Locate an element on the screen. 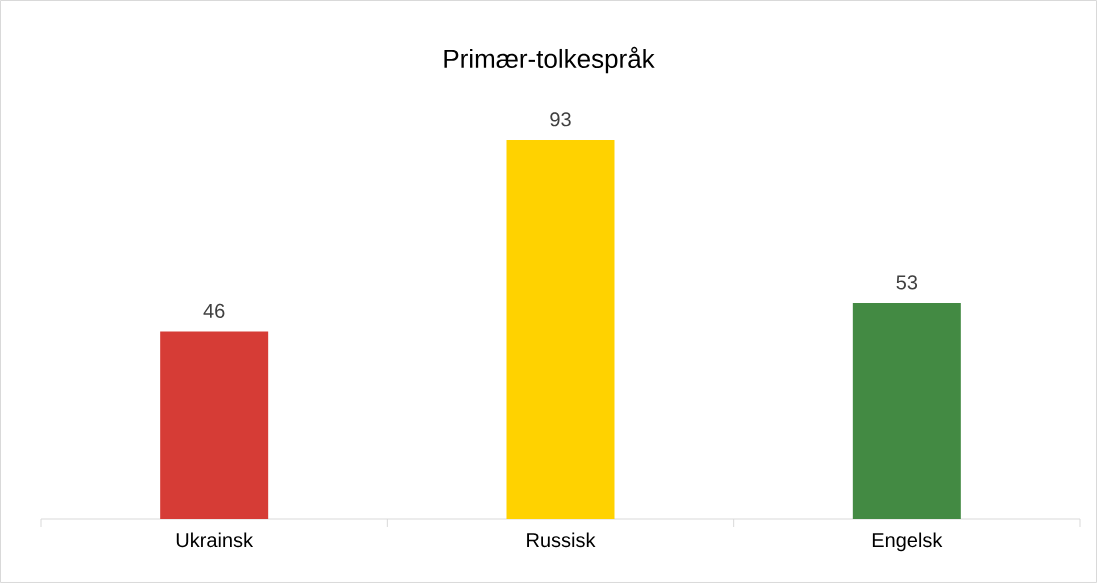 The image size is (1097, 583). x-tick-label: Russisk is located at coordinates (561, 540).